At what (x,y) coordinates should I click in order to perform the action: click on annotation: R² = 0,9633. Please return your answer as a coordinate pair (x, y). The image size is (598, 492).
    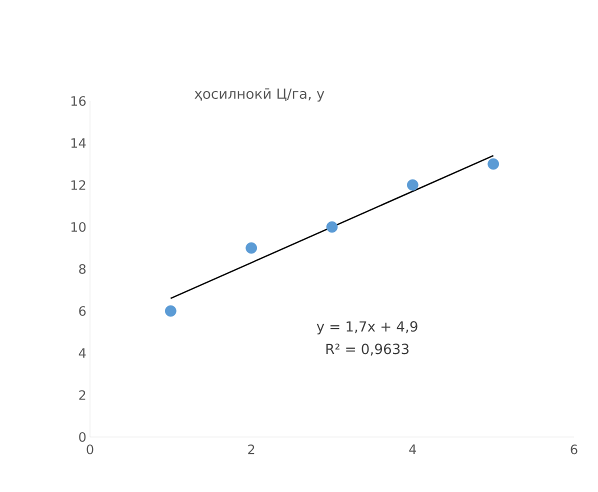
    Looking at the image, I should click on (367, 350).